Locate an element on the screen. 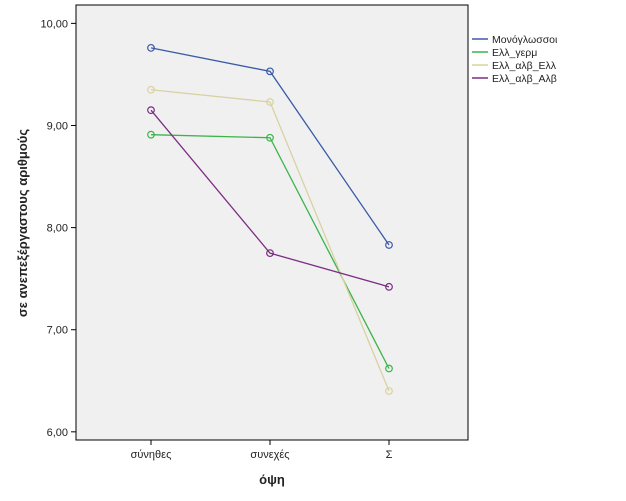  x-tick-label: συνεχές is located at coordinates (269, 455).